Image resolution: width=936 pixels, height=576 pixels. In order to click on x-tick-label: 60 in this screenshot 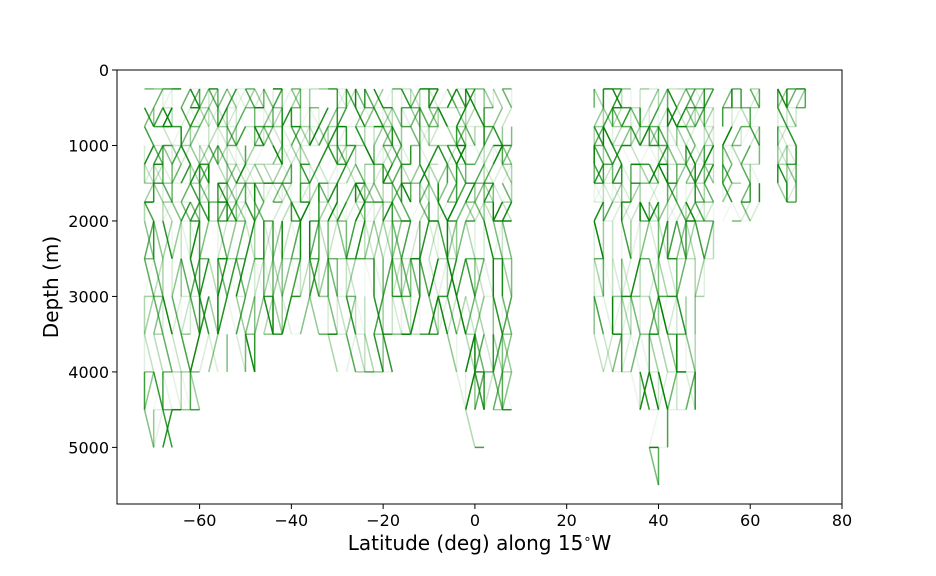, I will do `click(750, 520)`.